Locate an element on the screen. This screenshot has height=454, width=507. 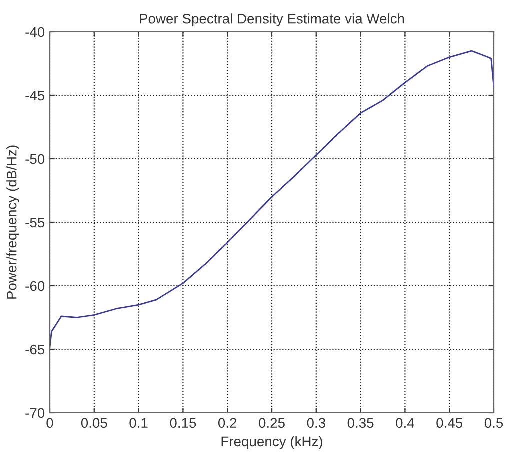
x-tick-label: 0.4 is located at coordinates (405, 423).